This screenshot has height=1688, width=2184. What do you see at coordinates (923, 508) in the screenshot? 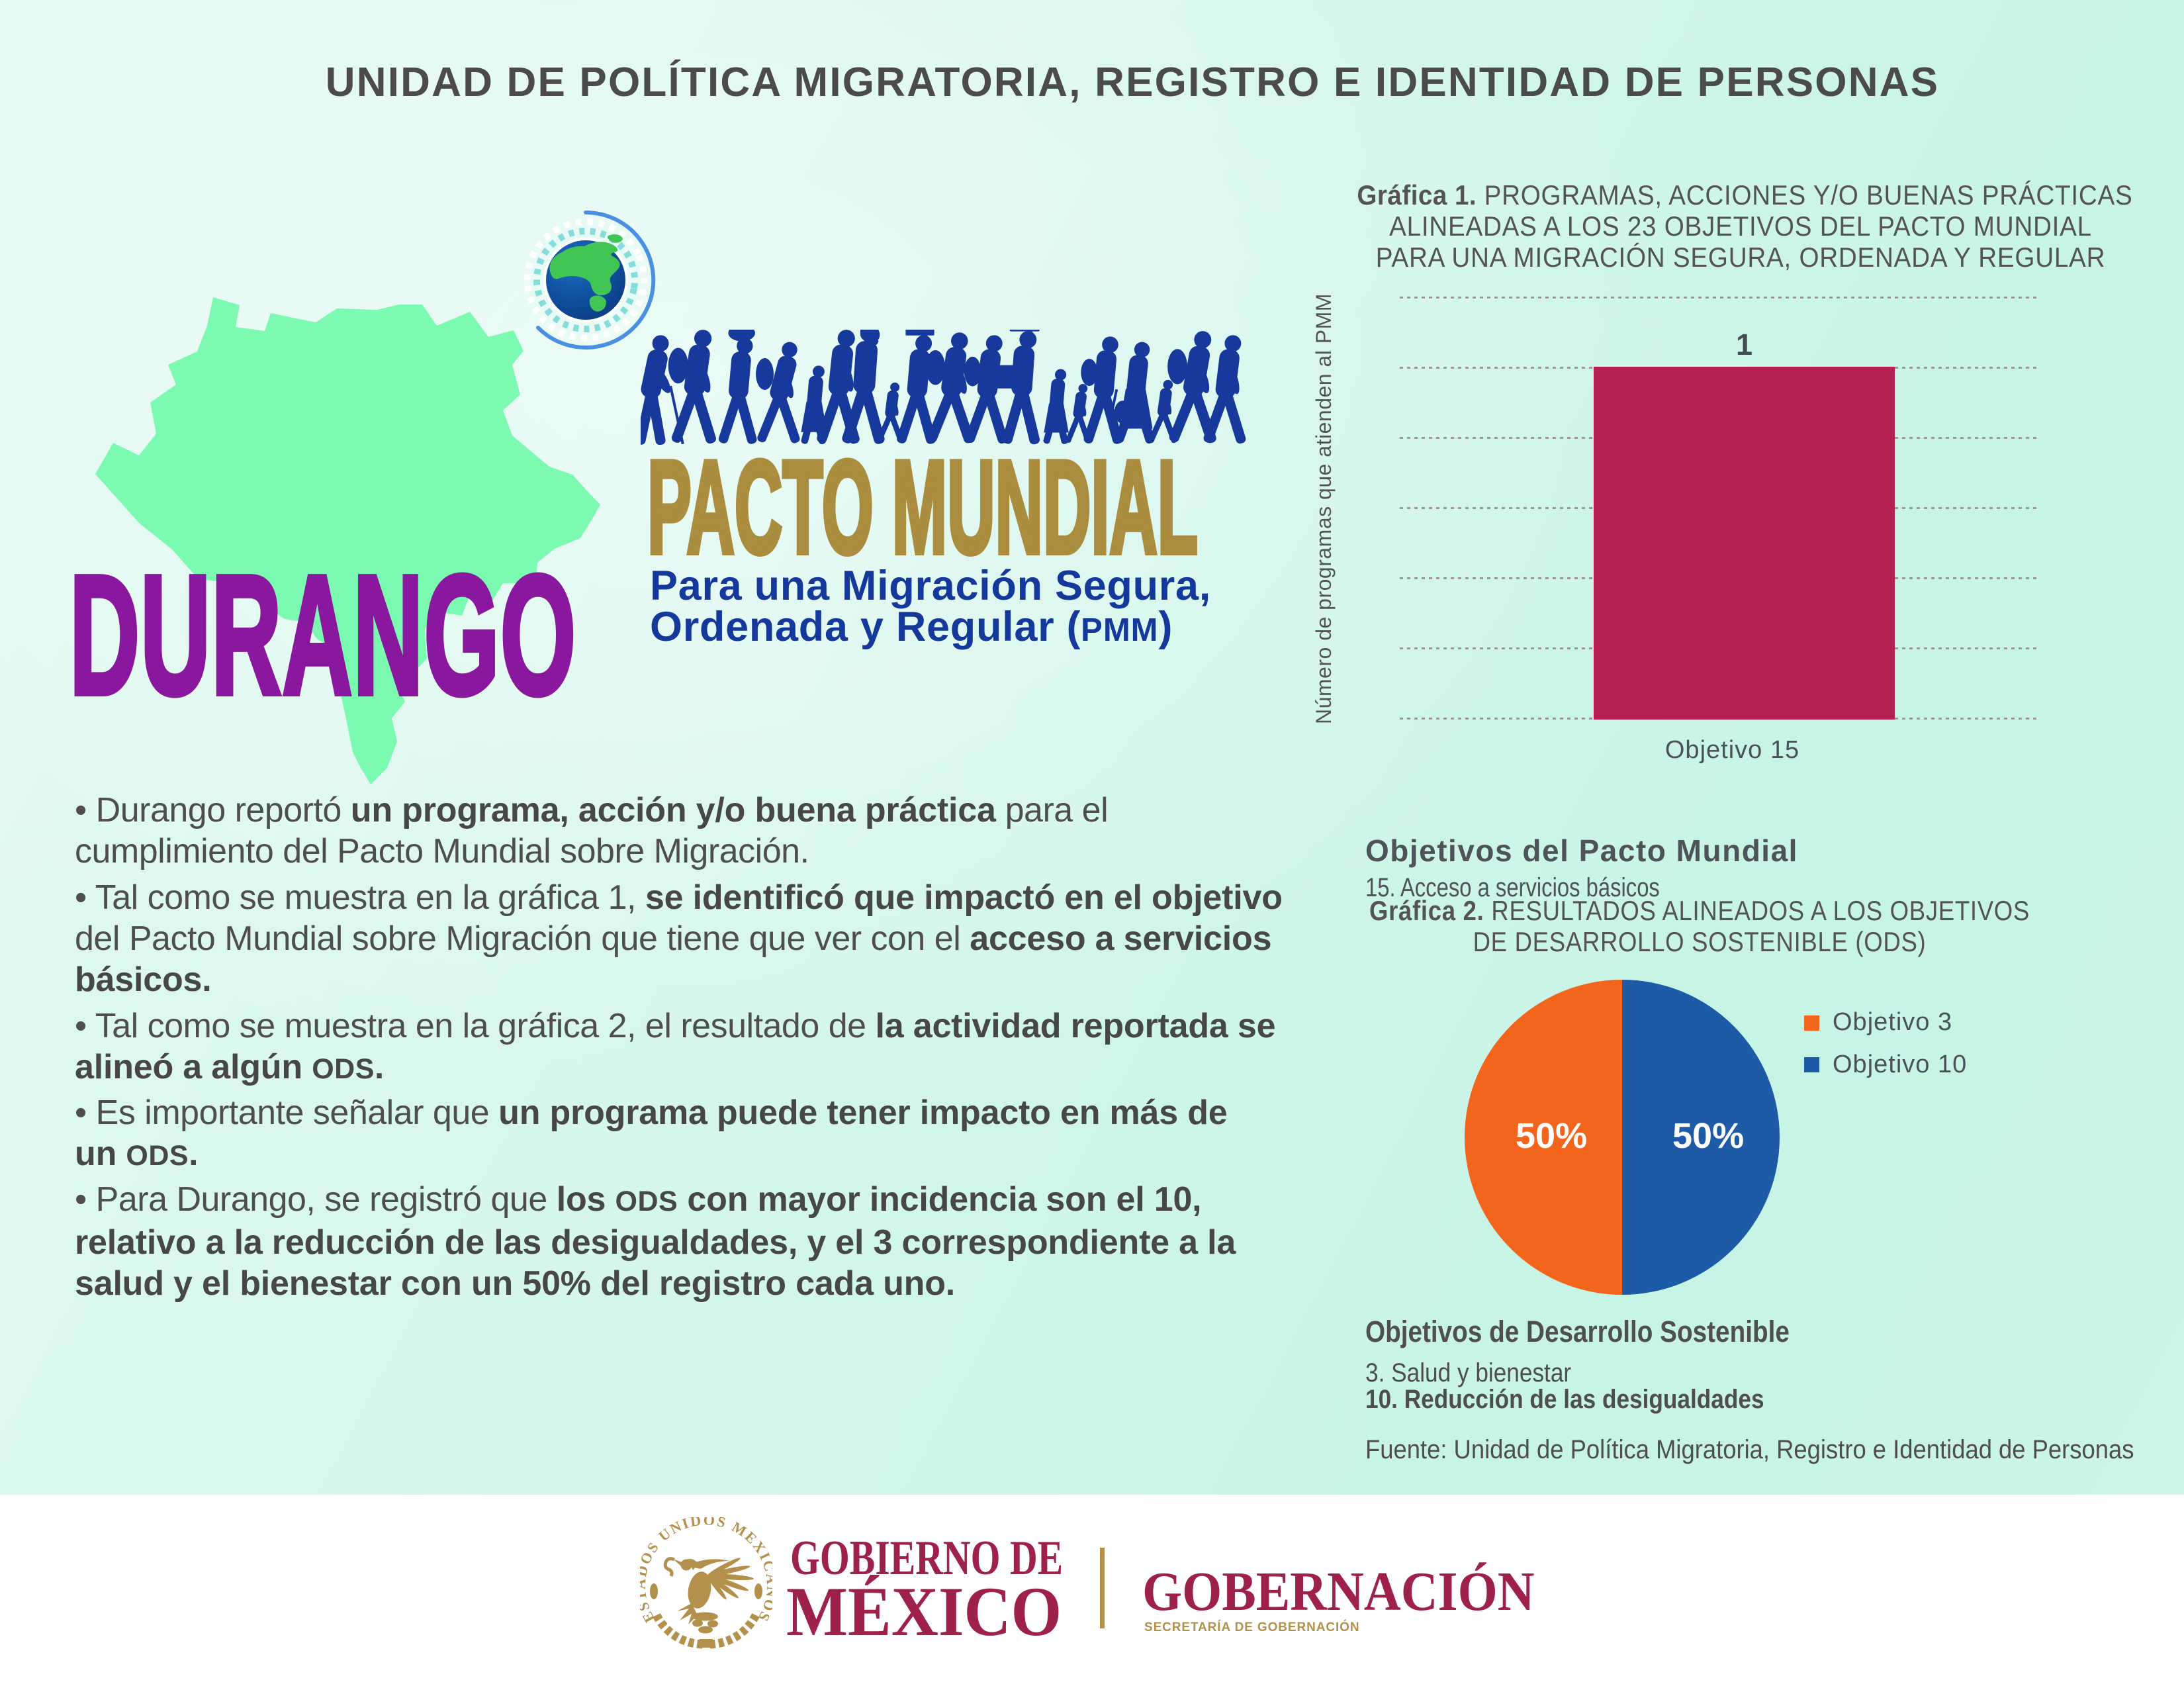
I see `svg-text: PACTO MUNDIAL` at bounding box center [923, 508].